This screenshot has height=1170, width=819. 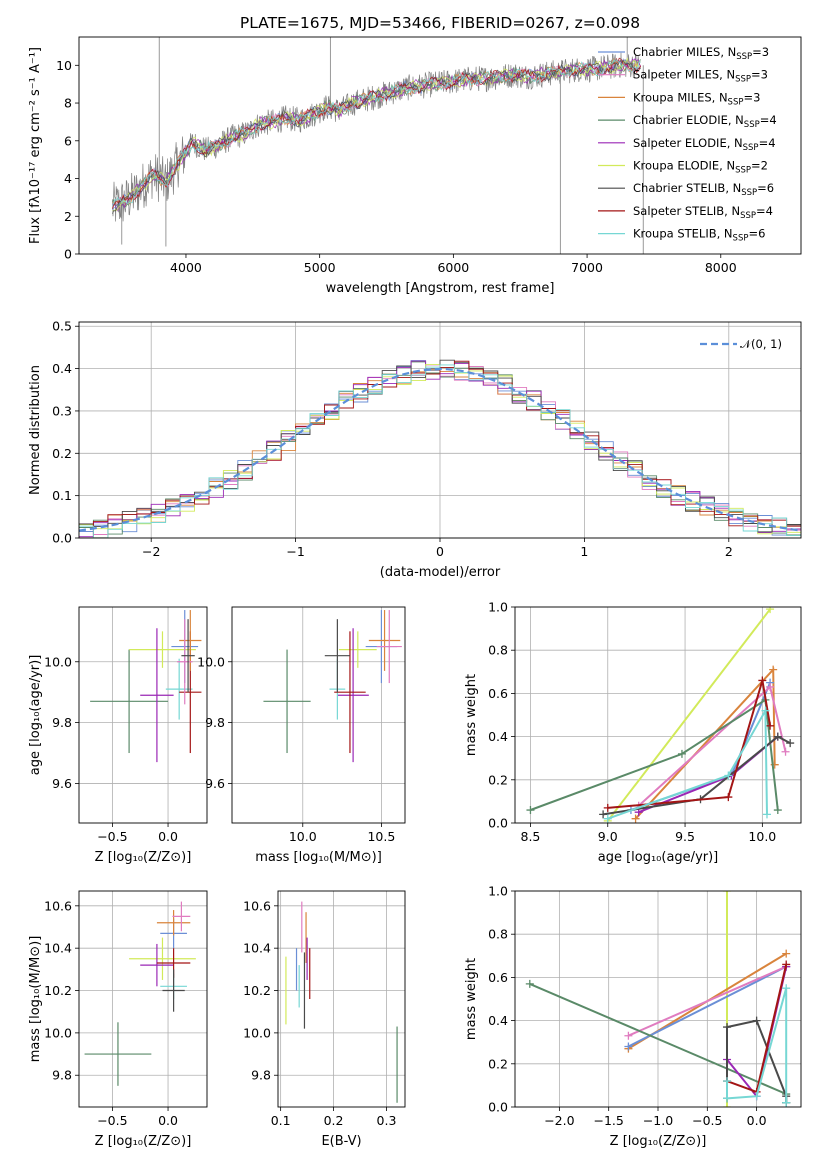 What do you see at coordinates (58, 990) in the screenshot?
I see `y-tick-label: 10.2` at bounding box center [58, 990].